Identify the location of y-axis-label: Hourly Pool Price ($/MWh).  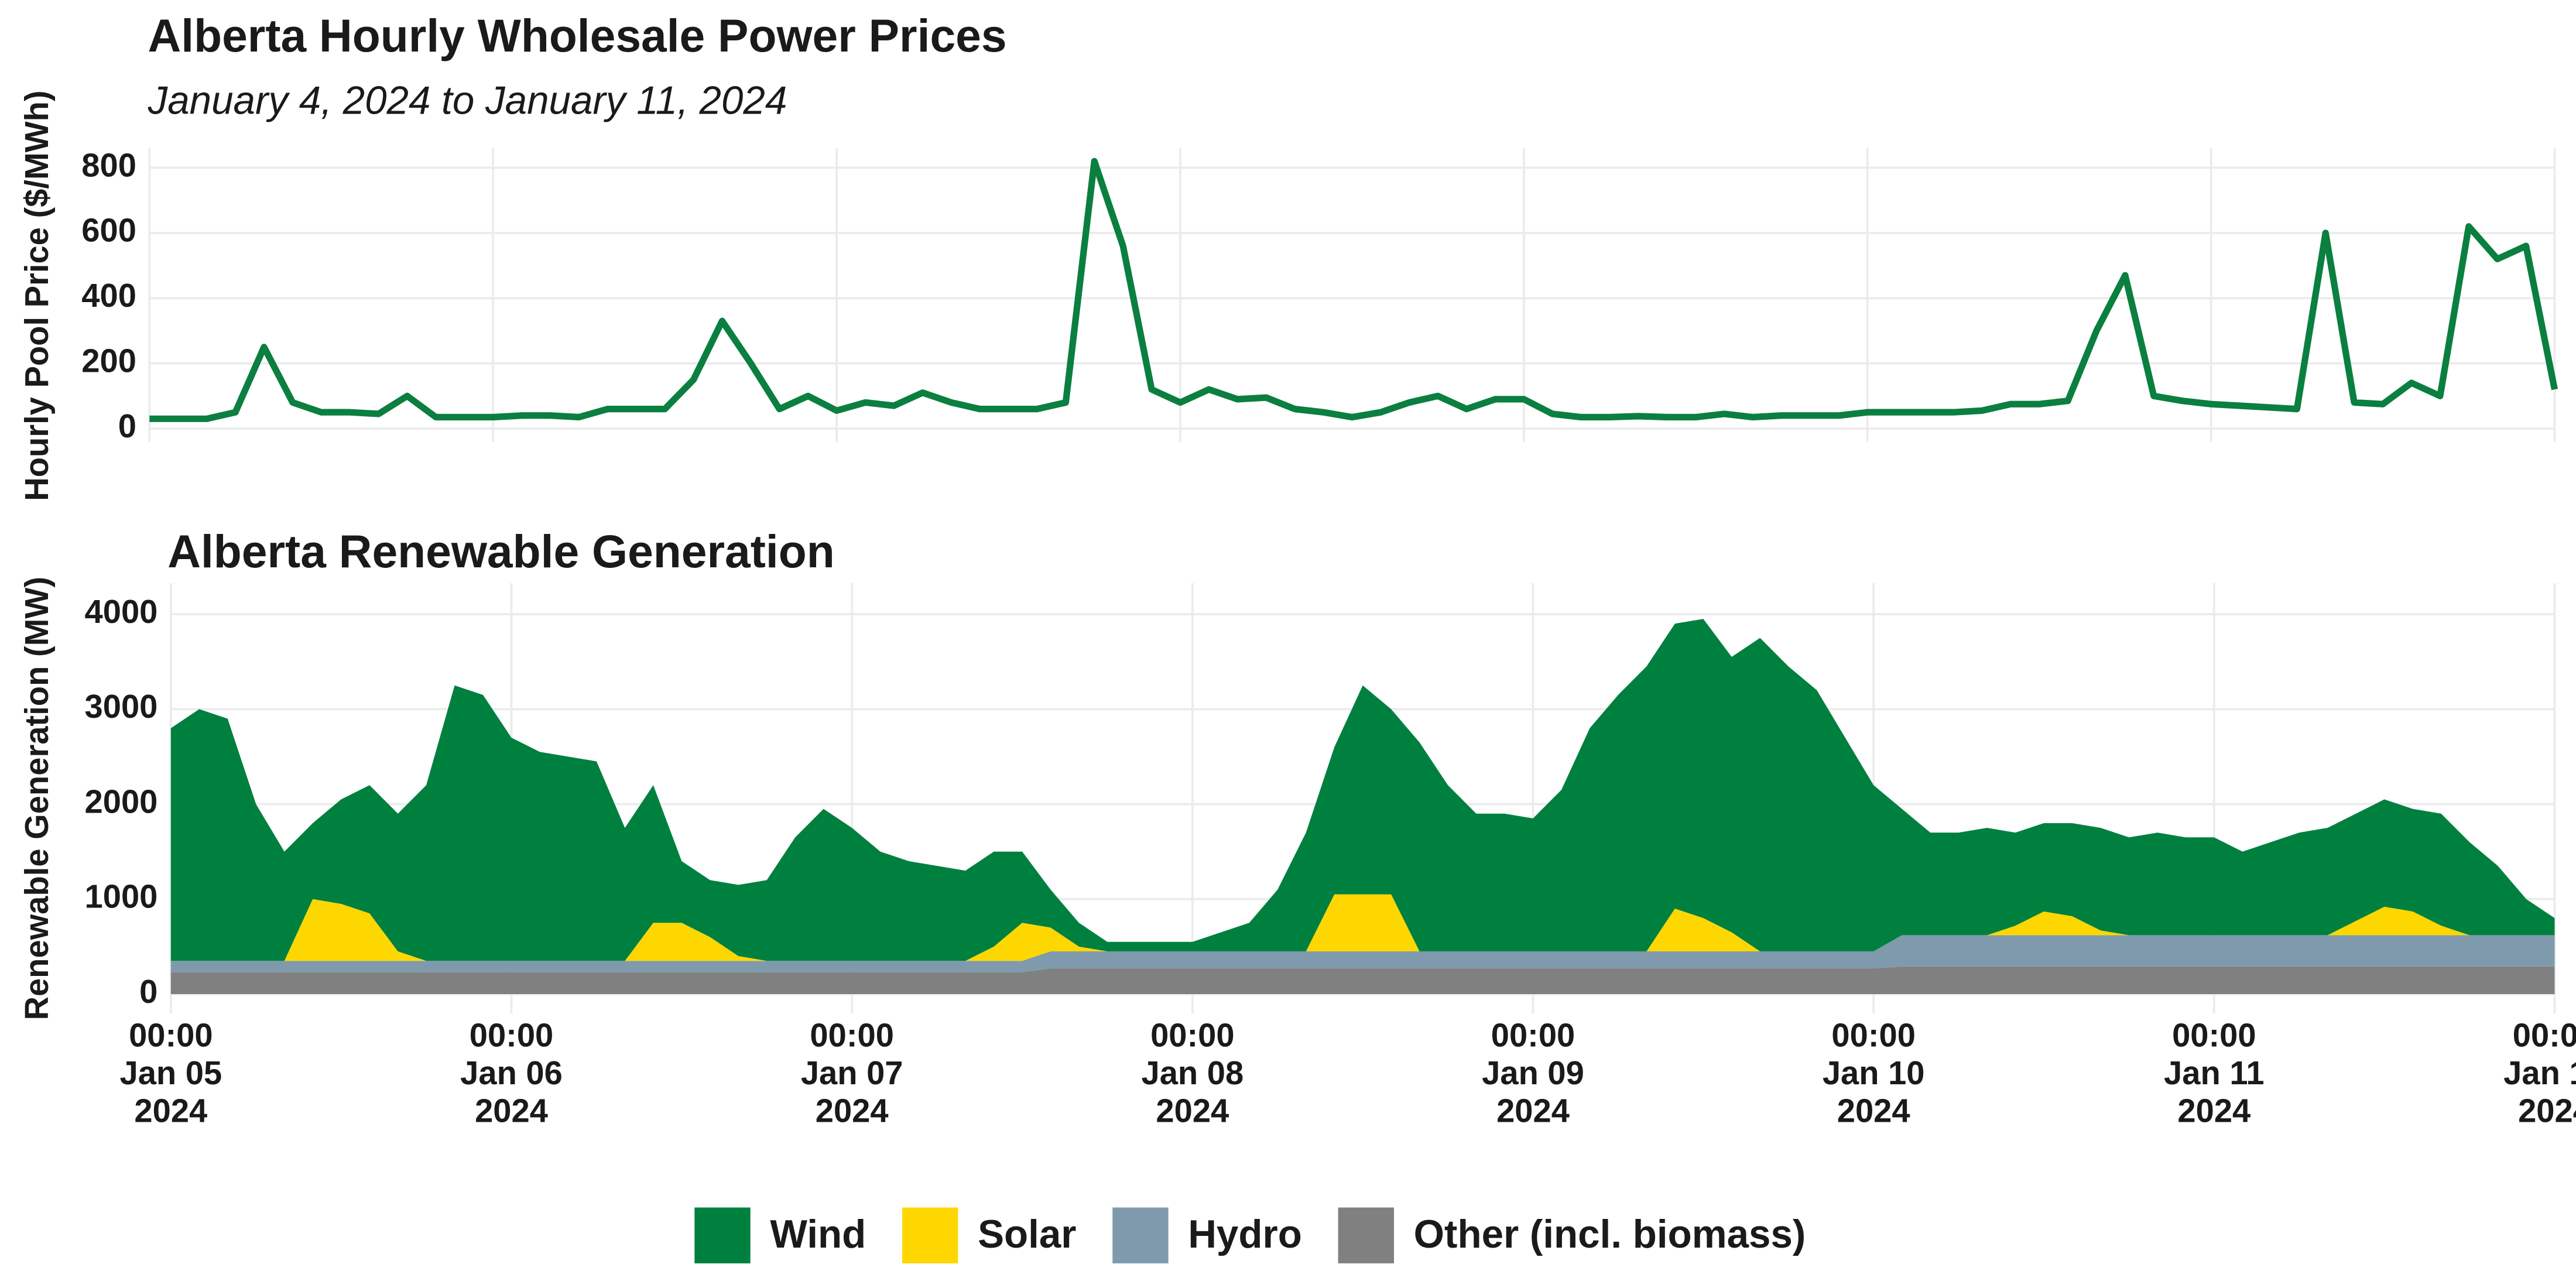
(36, 295).